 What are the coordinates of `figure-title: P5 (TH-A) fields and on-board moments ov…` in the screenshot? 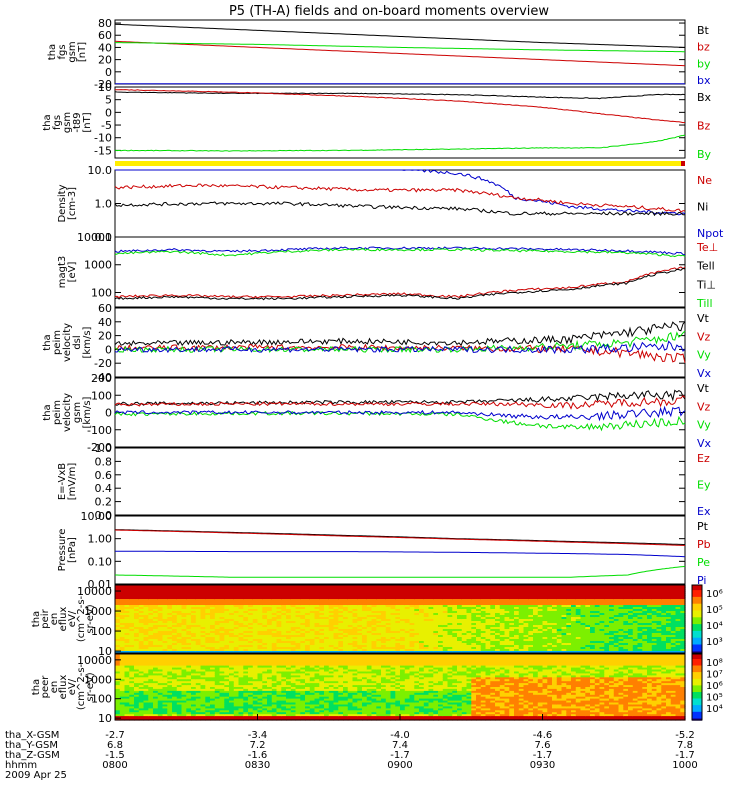 It's located at (389, 11).